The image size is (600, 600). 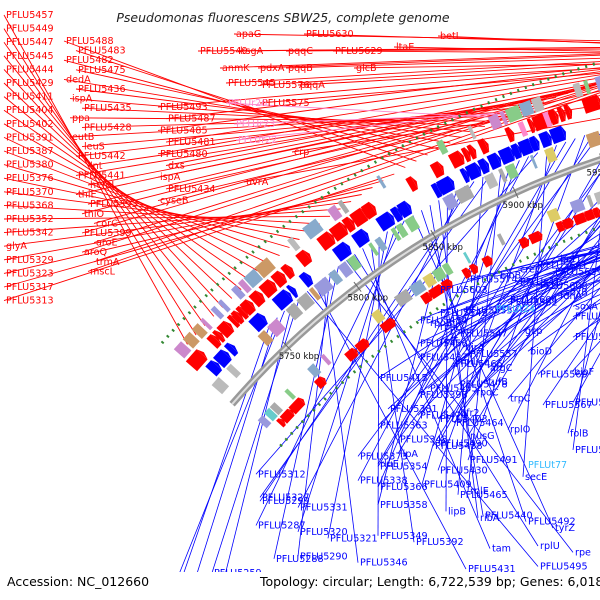 What do you see at coordinates (569, 405) in the screenshot?
I see `gene-label: PFLU5567` at bounding box center [569, 405].